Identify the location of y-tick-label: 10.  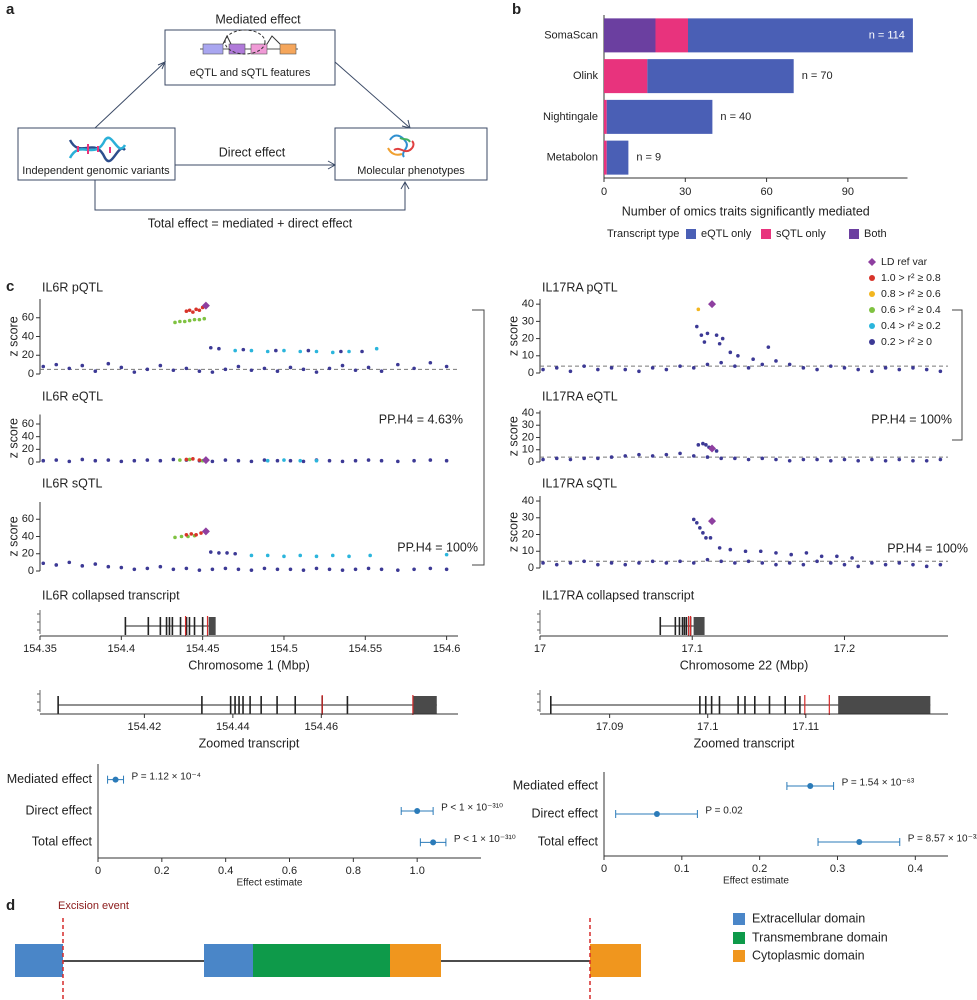
(528, 356).